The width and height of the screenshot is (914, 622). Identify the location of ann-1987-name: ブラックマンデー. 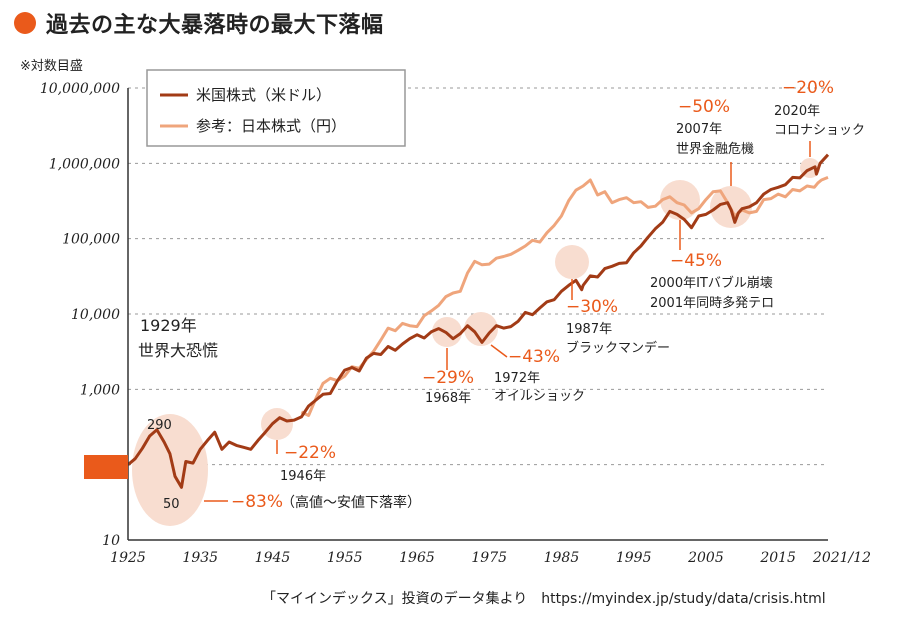
(618, 348).